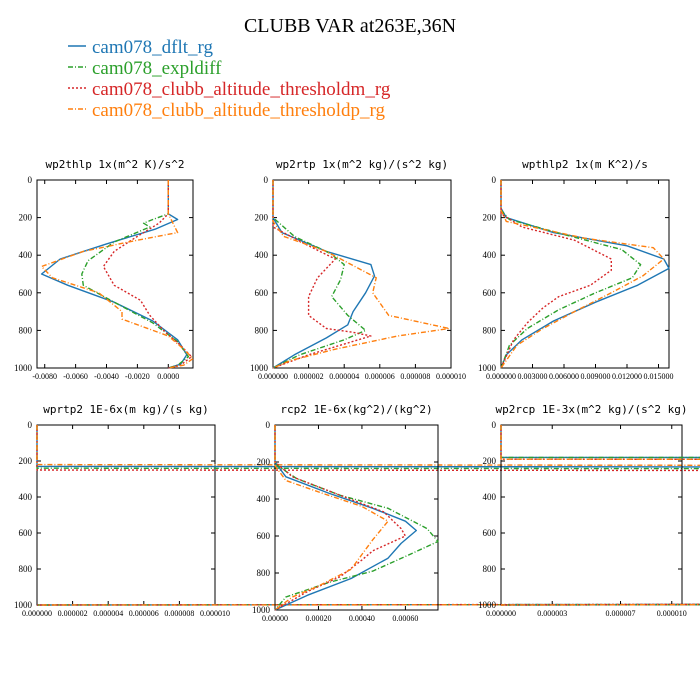 The height and width of the screenshot is (700, 700). What do you see at coordinates (533, 376) in the screenshot?
I see `x-tick-label: 0.003000` at bounding box center [533, 376].